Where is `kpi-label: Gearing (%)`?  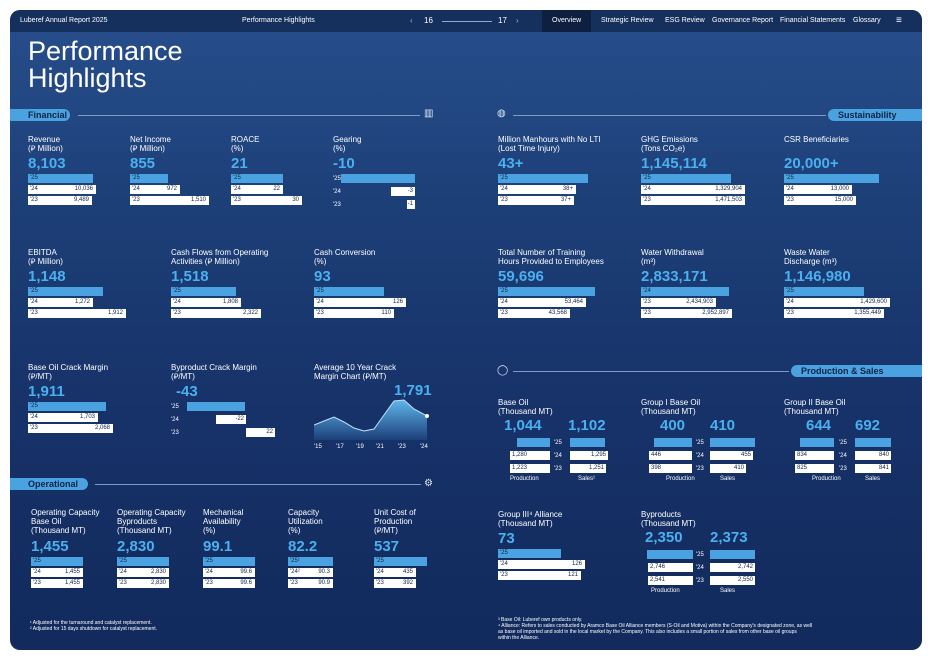
kpi-label: Gearing (%) is located at coordinates (347, 144).